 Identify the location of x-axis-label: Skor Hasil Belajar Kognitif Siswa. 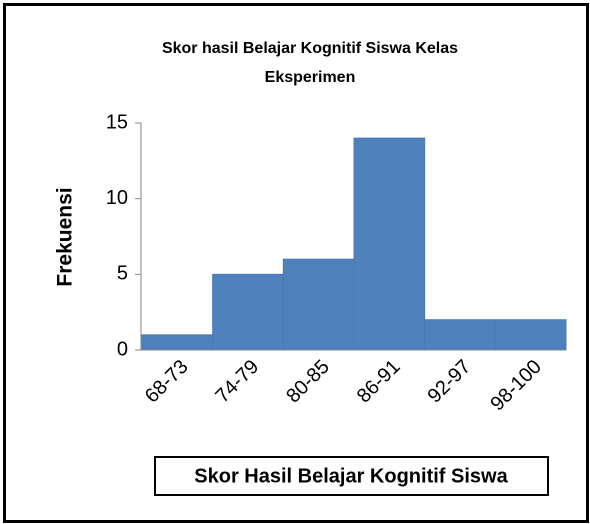
(351, 476).